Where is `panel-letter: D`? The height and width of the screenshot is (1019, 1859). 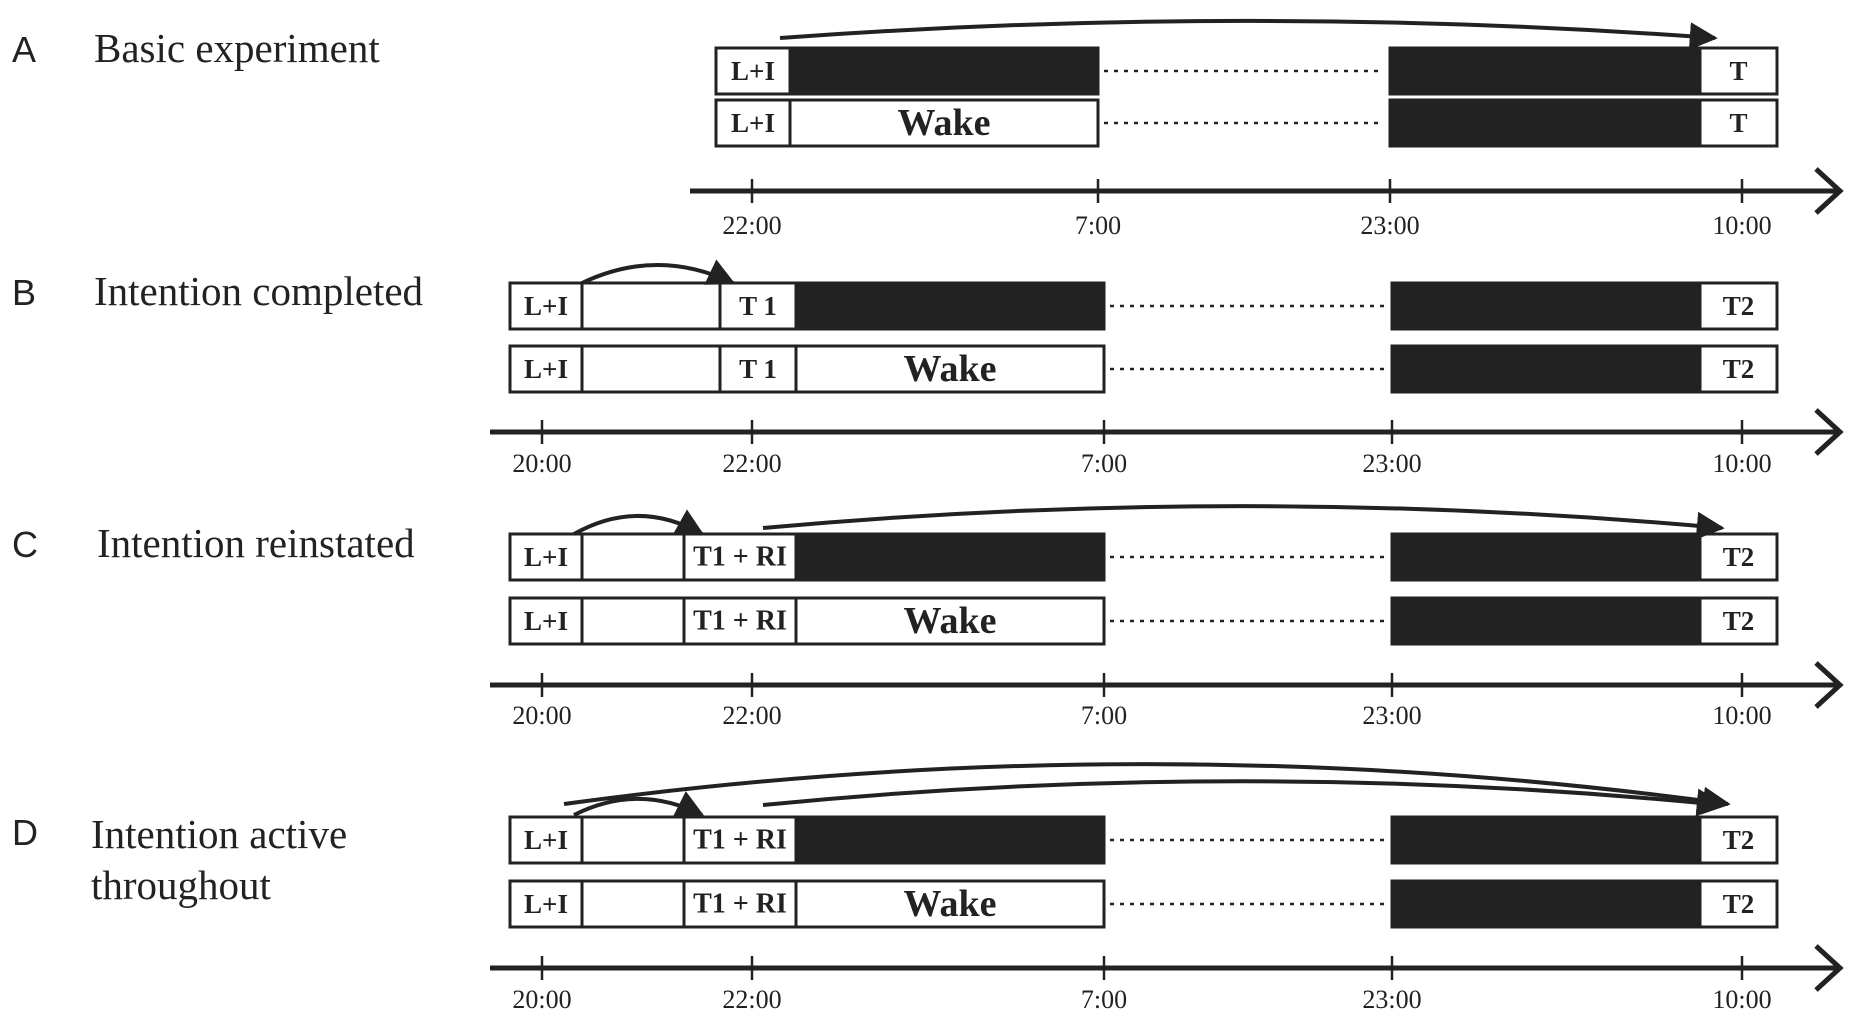 panel-letter: D is located at coordinates (25, 832).